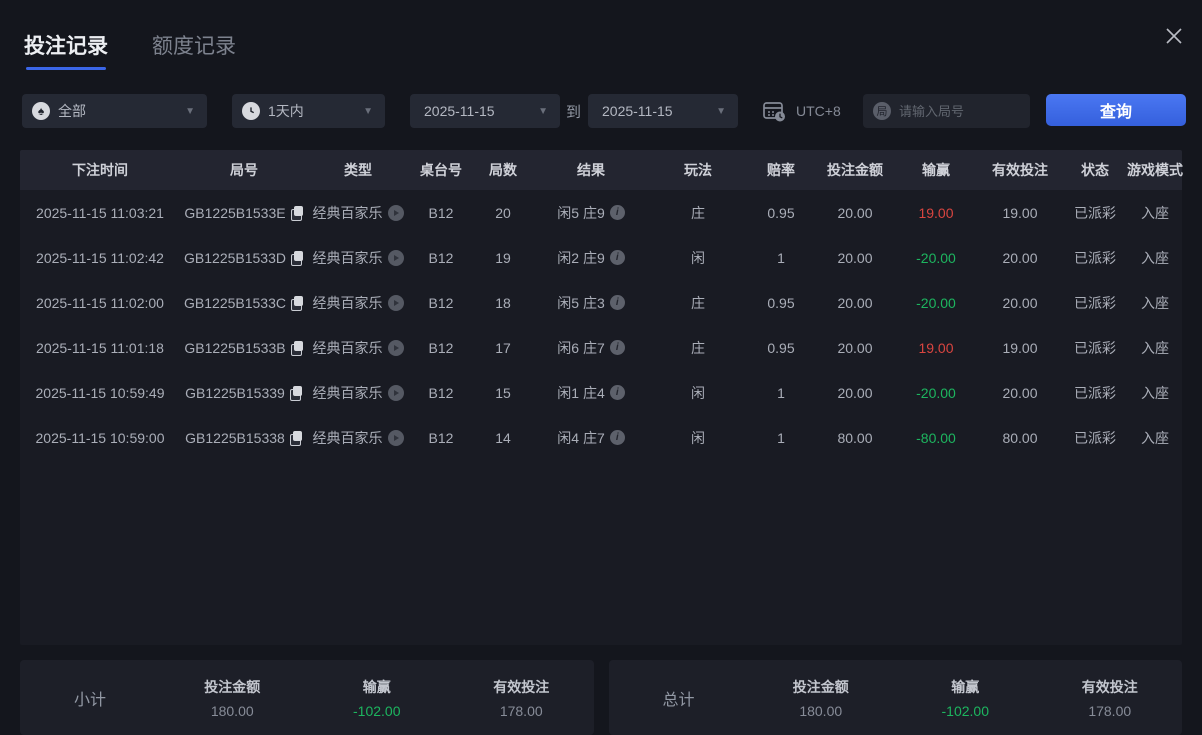  Describe the element at coordinates (818, 111) in the screenshot. I see `timezone-label: UTC+8` at that location.